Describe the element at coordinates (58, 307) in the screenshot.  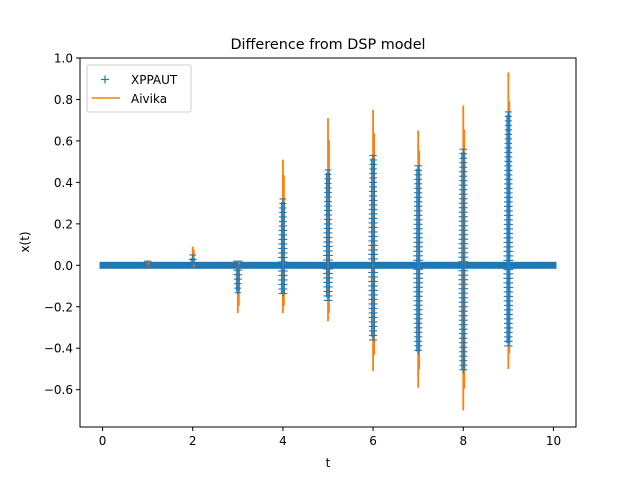
I see `y-tick-label: −0.2` at that location.